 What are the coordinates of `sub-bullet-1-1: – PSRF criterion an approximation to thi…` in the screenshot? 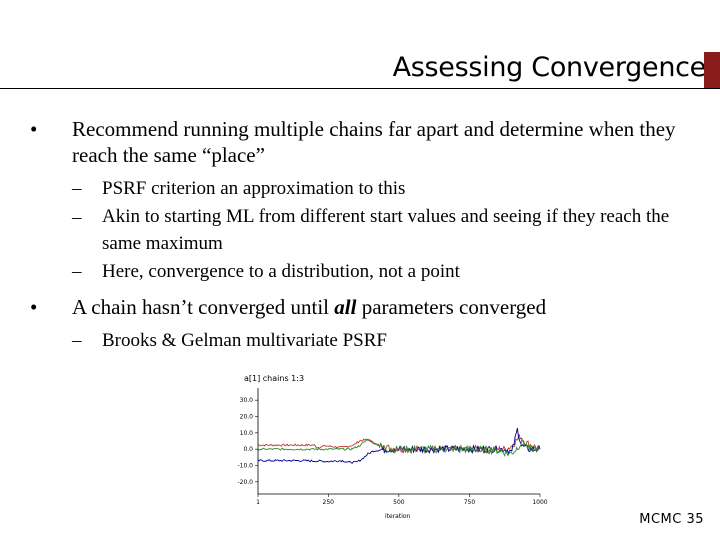 It's located at (365, 188).